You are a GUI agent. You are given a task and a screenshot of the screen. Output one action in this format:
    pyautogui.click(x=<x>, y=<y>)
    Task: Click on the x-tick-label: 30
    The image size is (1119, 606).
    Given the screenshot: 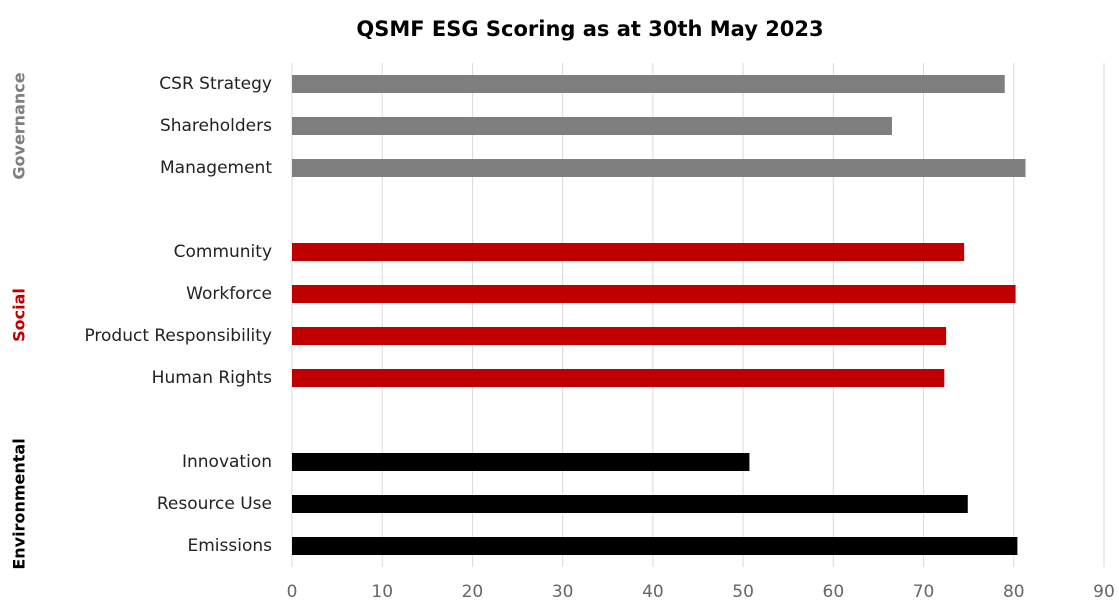 What is the action you would take?
    pyautogui.click(x=563, y=592)
    